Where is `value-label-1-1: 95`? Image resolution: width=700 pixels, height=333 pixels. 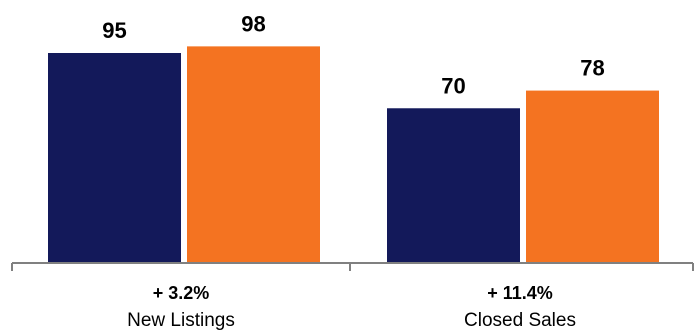 value-label-1-1: 95 is located at coordinates (114, 30).